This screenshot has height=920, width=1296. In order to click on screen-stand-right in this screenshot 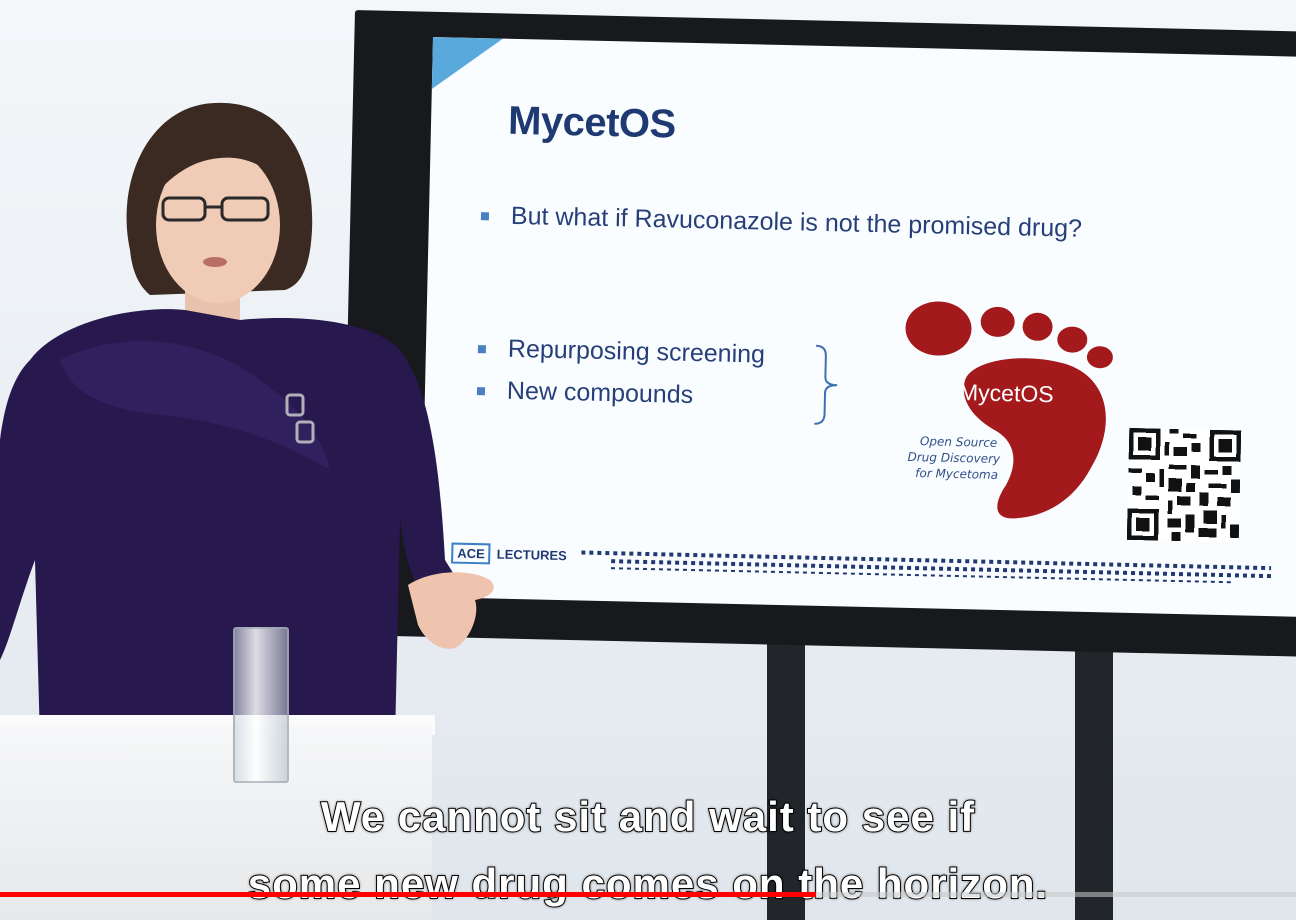, I will do `click(1094, 772)`.